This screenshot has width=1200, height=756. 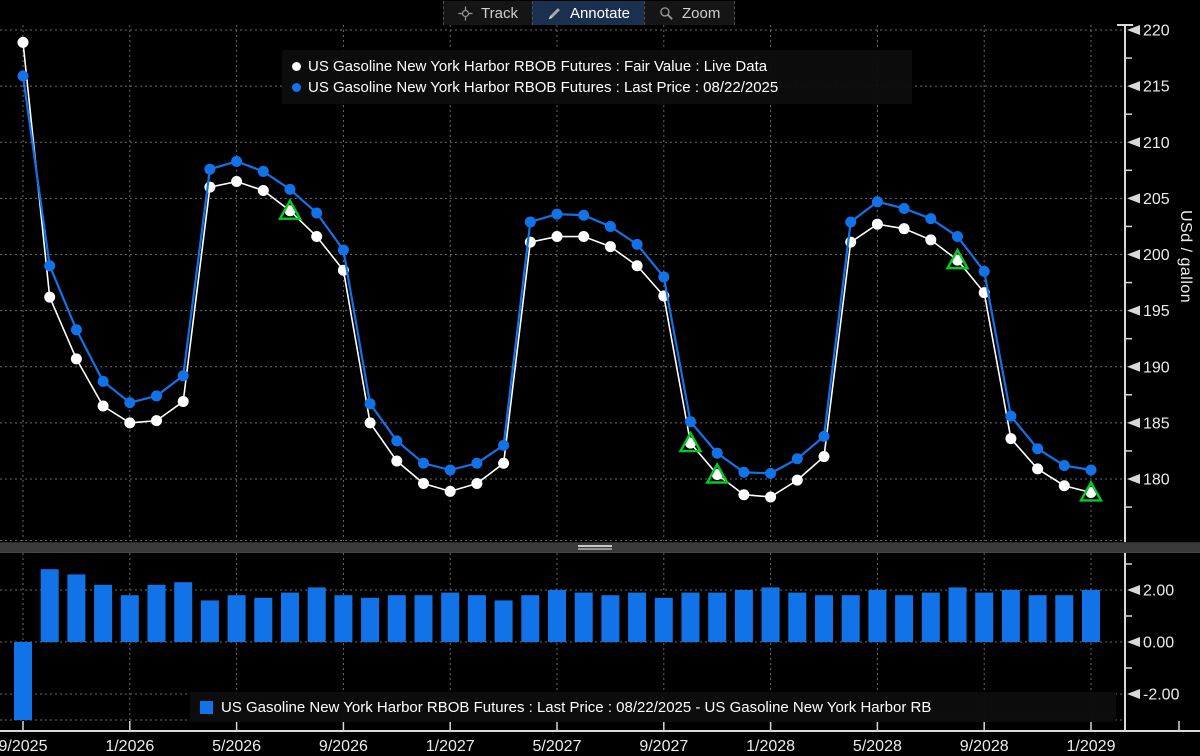 I want to click on track-button: Track, so click(x=487, y=13).